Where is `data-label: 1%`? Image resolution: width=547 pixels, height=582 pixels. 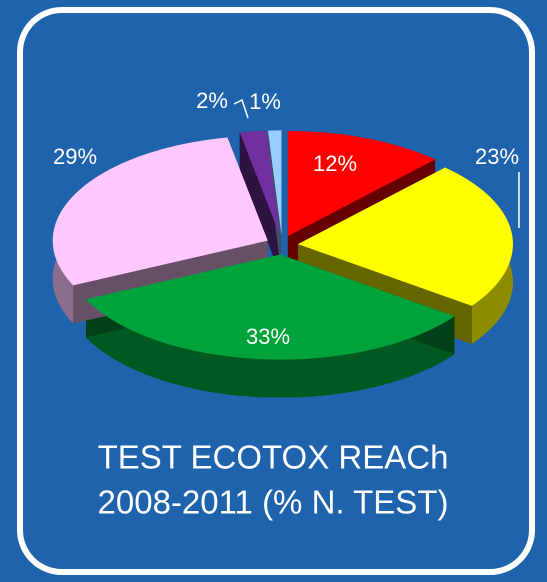 data-label: 1% is located at coordinates (265, 101).